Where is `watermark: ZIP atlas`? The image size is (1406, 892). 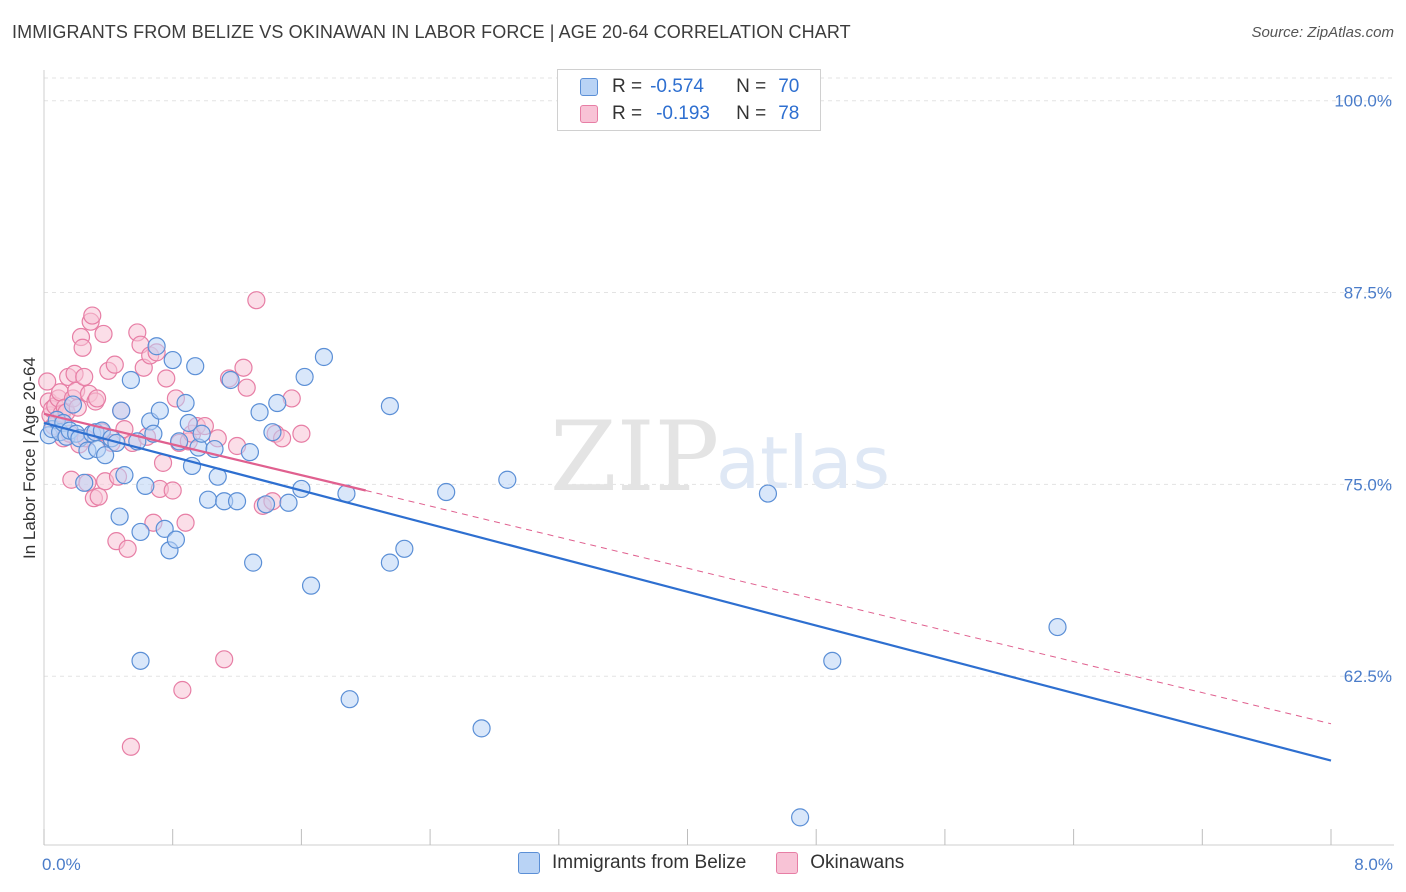 watermark: ZIP atlas is located at coordinates (720, 457).